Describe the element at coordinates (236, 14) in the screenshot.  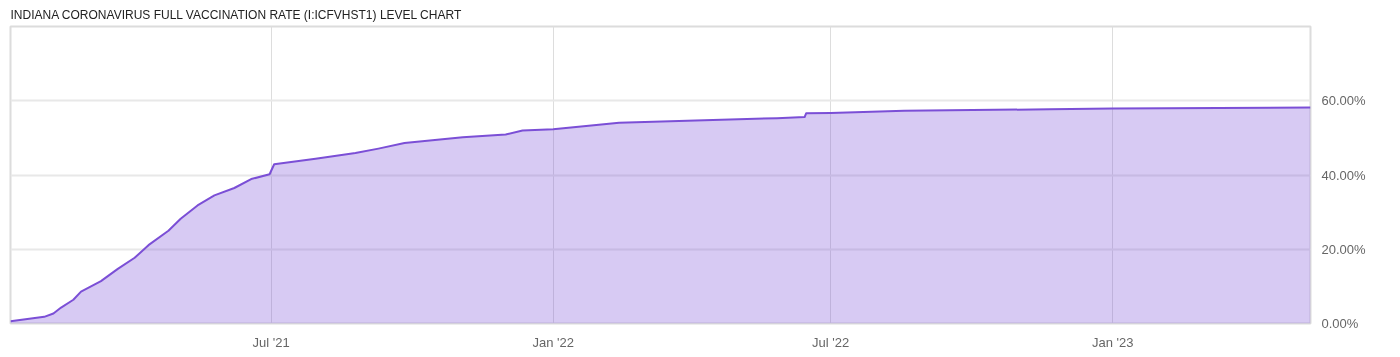
I see `chart-title: INDIANA CORONAVIRUS FULL VACCINATION RATE (I:ICFVHST1) LEVEL CHART` at that location.